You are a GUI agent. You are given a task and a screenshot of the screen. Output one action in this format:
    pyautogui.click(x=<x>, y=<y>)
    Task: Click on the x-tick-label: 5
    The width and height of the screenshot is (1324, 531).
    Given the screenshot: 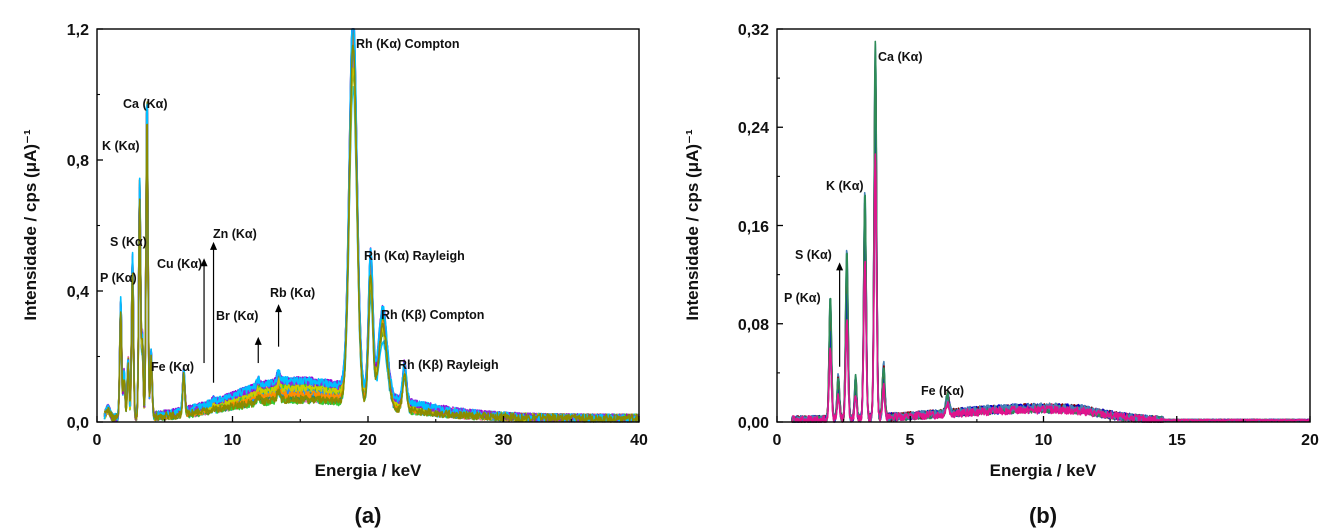 What is the action you would take?
    pyautogui.click(x=910, y=440)
    